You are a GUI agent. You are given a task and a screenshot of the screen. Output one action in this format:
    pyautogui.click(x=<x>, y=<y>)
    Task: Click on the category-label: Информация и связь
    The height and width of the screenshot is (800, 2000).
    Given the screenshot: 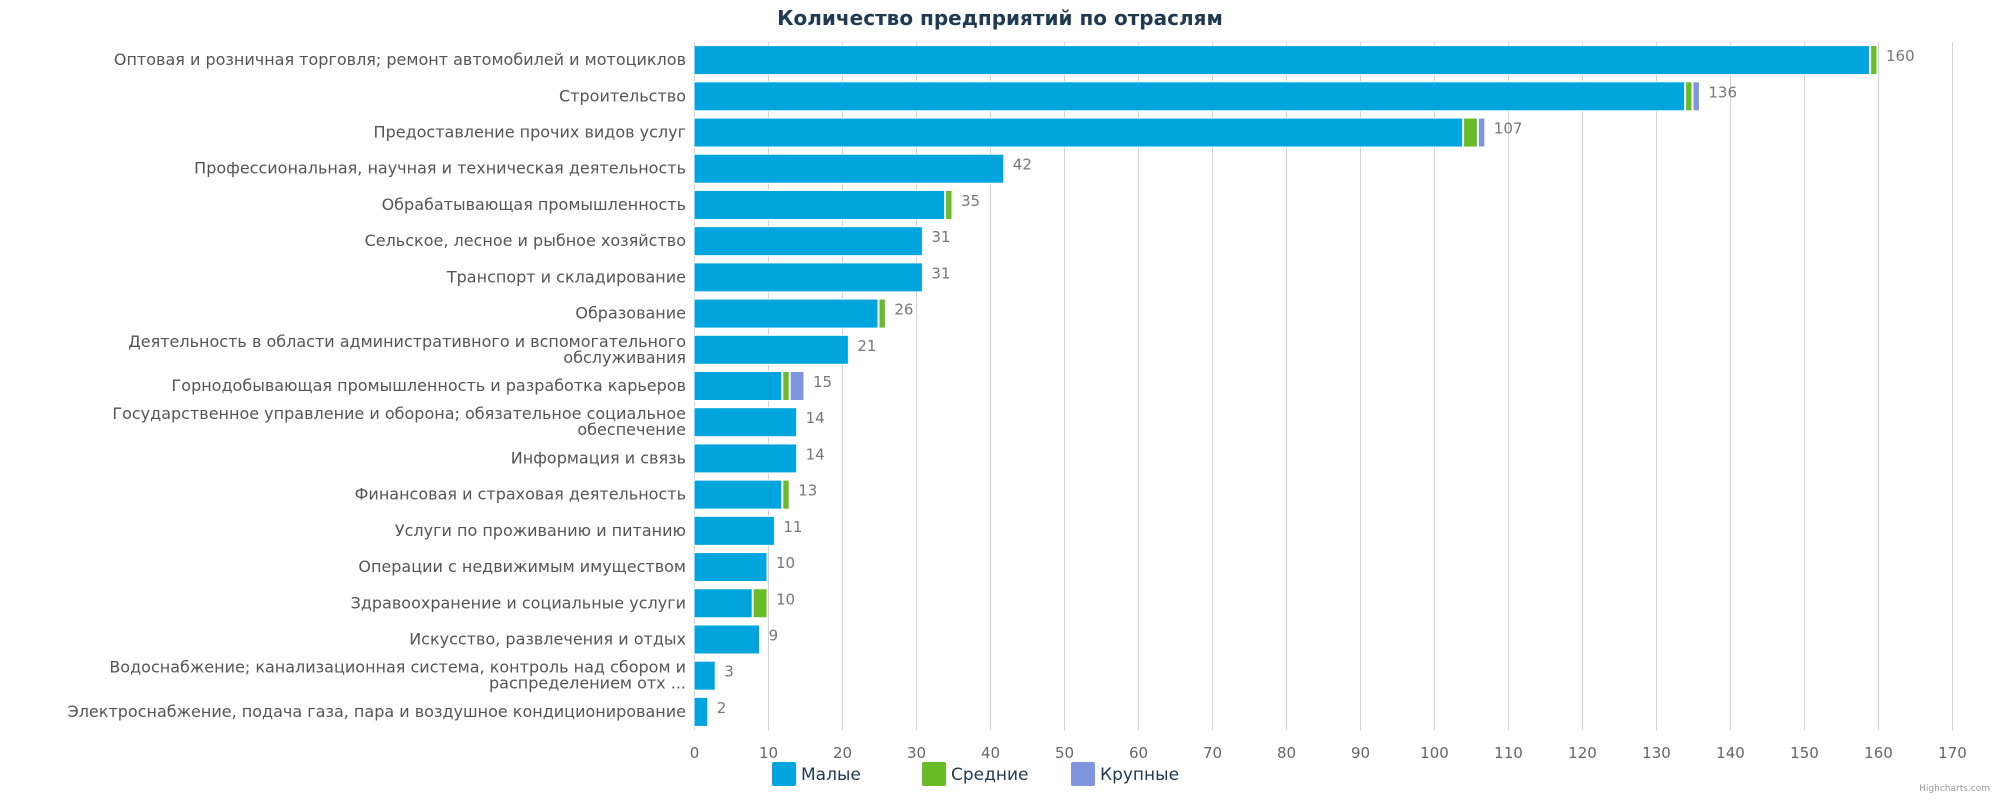 What is the action you would take?
    pyautogui.click(x=598, y=457)
    